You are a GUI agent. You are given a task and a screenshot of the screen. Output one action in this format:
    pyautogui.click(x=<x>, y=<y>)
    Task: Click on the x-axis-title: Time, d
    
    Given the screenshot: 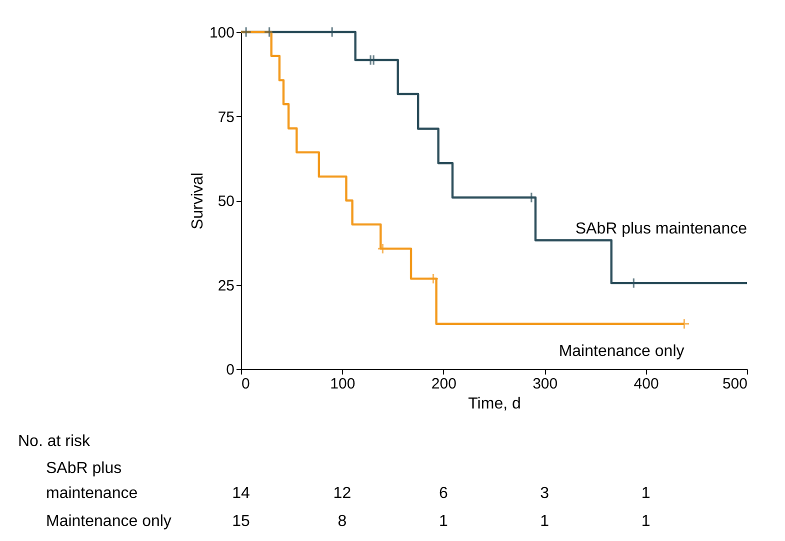 What is the action you would take?
    pyautogui.click(x=494, y=404)
    